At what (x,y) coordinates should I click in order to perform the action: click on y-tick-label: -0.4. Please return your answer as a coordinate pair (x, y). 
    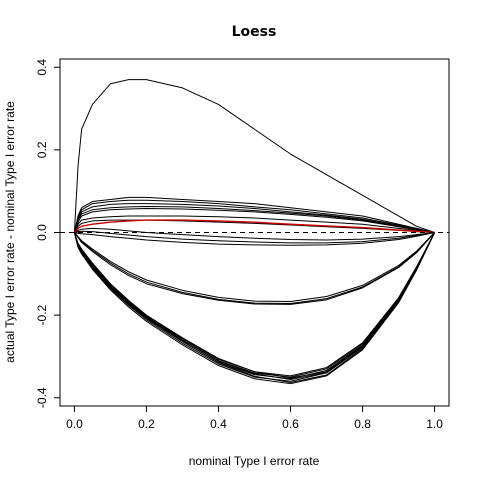
    Looking at the image, I should click on (42, 397).